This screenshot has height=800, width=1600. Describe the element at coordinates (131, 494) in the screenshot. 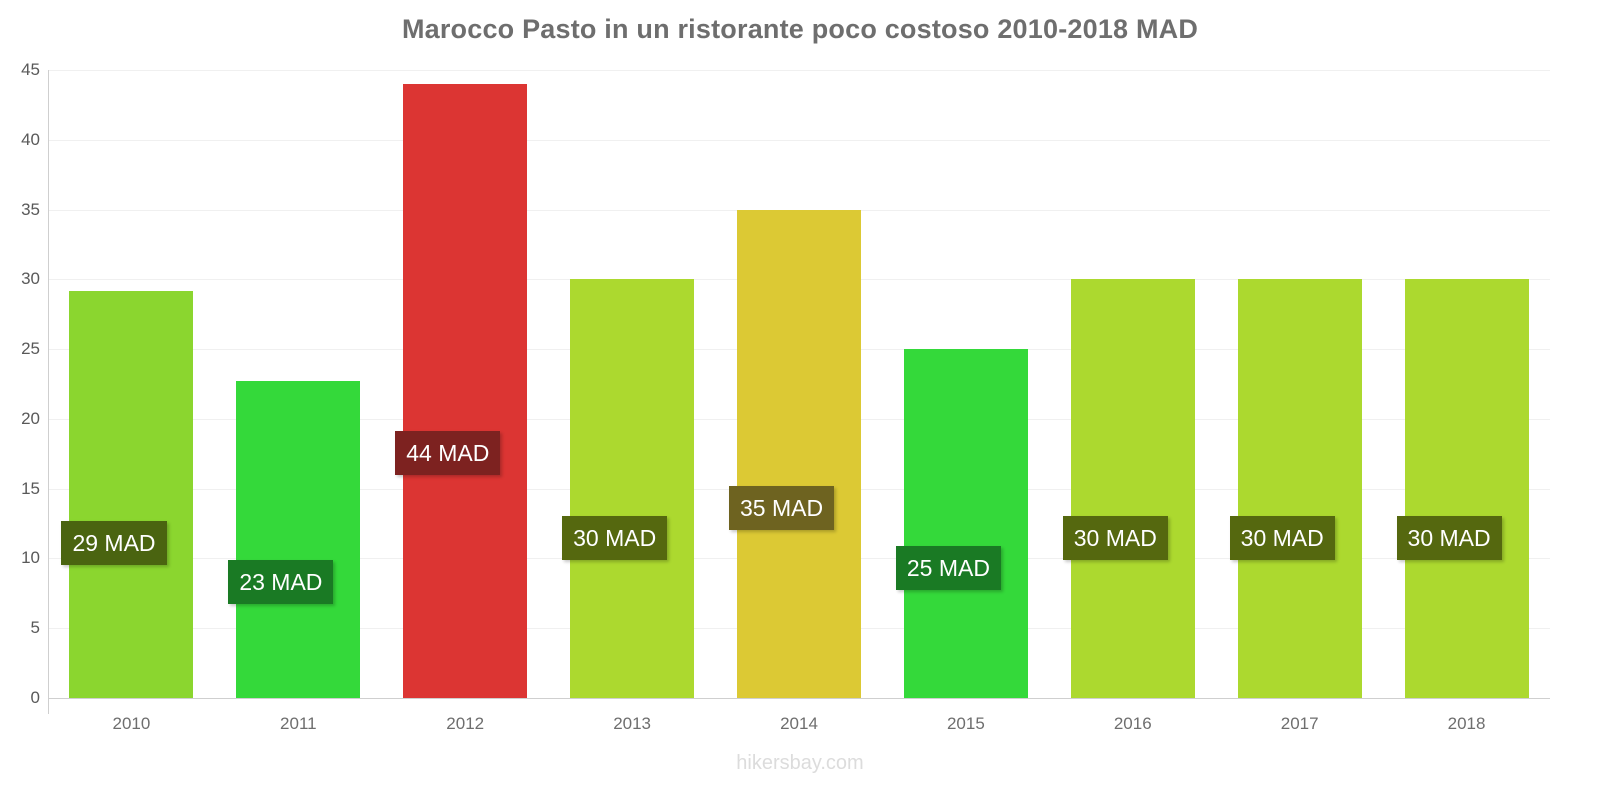

I see `bar-2010` at that location.